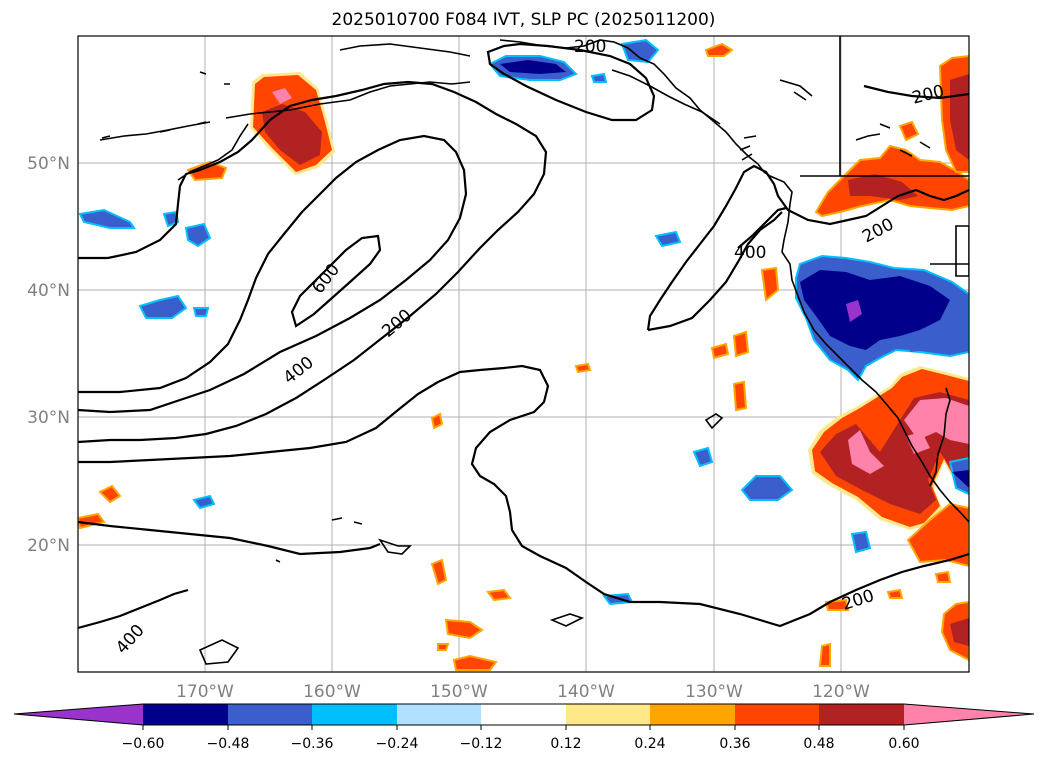 The width and height of the screenshot is (1047, 765). What do you see at coordinates (205, 692) in the screenshot?
I see `lon-label: 170°W` at bounding box center [205, 692].